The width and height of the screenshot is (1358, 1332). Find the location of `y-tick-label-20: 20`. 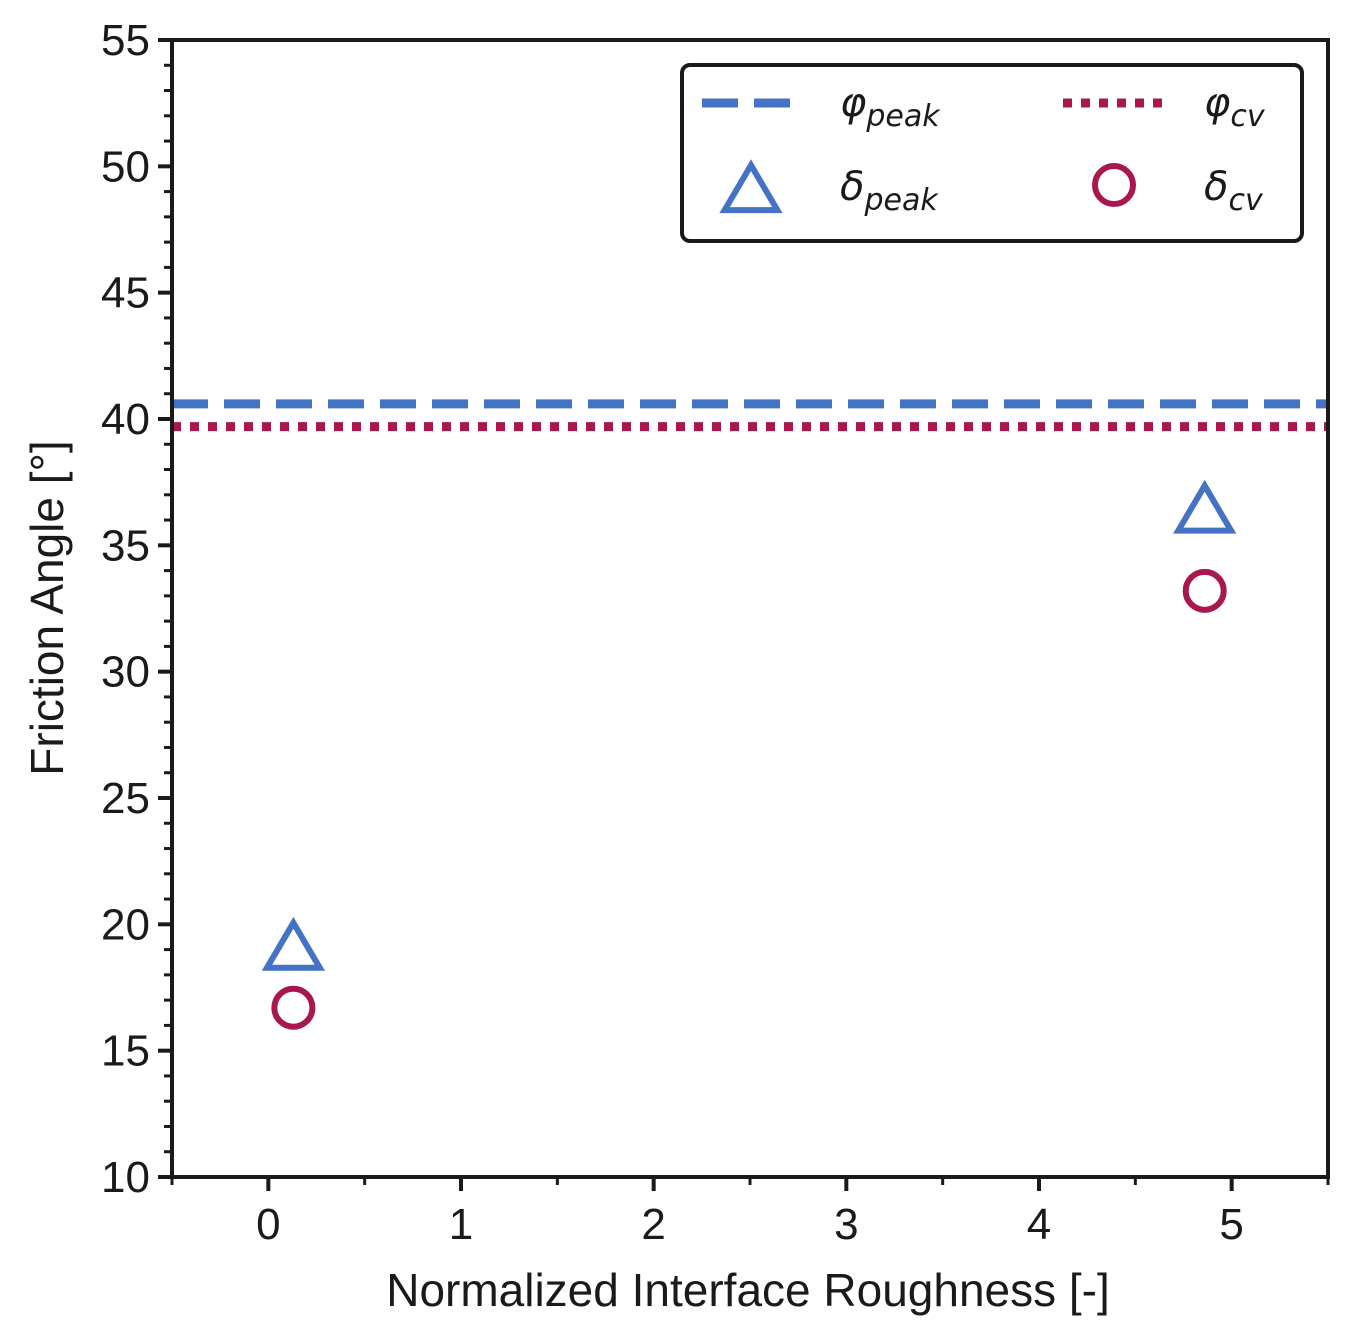

y-tick-label-20: 20 is located at coordinates (125, 924).